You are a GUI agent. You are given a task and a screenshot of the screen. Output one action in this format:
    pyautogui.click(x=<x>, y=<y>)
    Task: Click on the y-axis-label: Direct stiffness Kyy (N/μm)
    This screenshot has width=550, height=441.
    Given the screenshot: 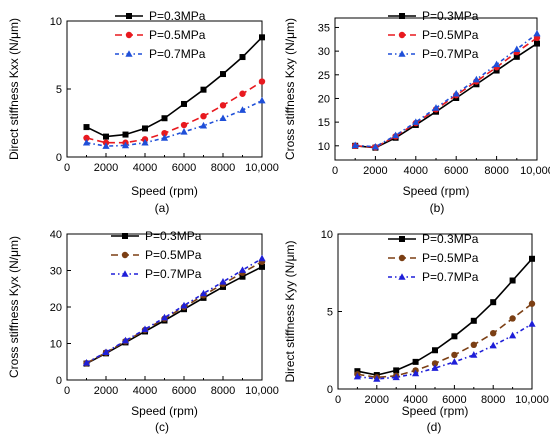 What is the action you would take?
    pyautogui.click(x=290, y=311)
    